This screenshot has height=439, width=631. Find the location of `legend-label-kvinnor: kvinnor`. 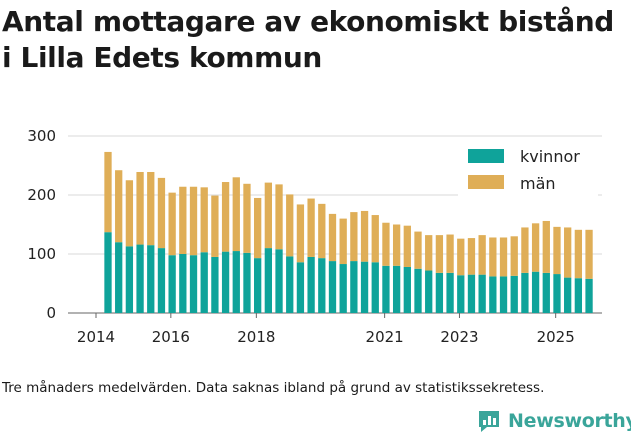

legend-label-kvinnor: kvinnor is located at coordinates (550, 156).